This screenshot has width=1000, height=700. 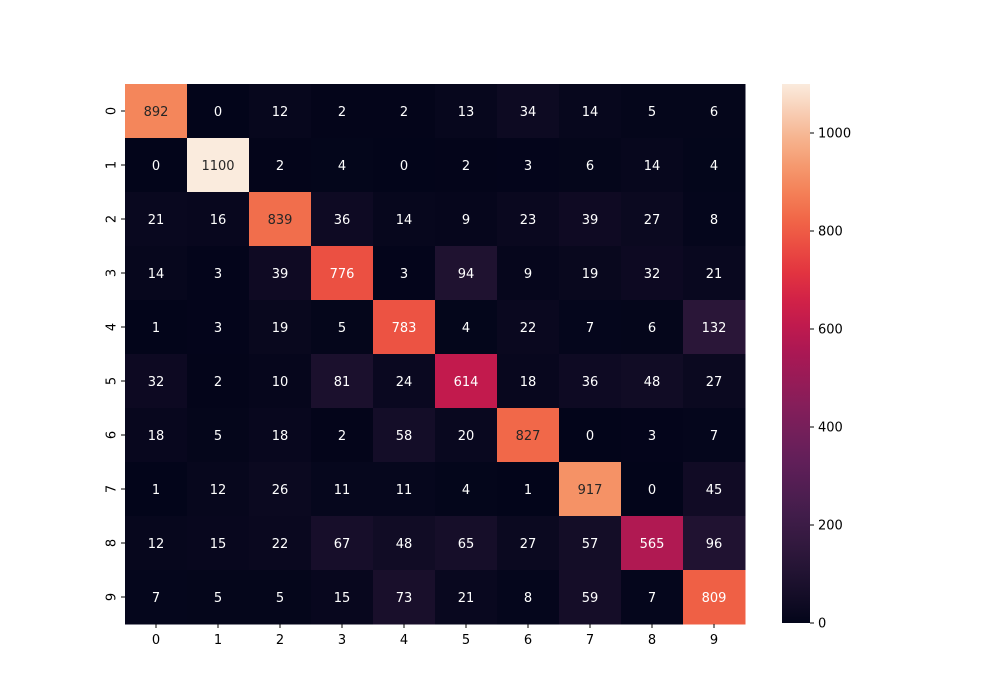 I want to click on heatmap-cell-r1-c7, so click(x=590, y=165).